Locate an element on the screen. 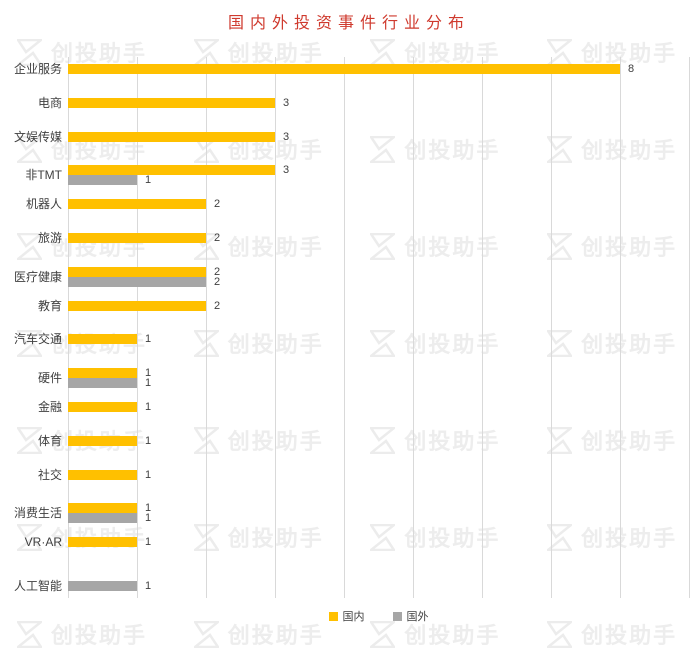 This screenshot has height=650, width=698. category-label: 电商 is located at coordinates (49, 102).